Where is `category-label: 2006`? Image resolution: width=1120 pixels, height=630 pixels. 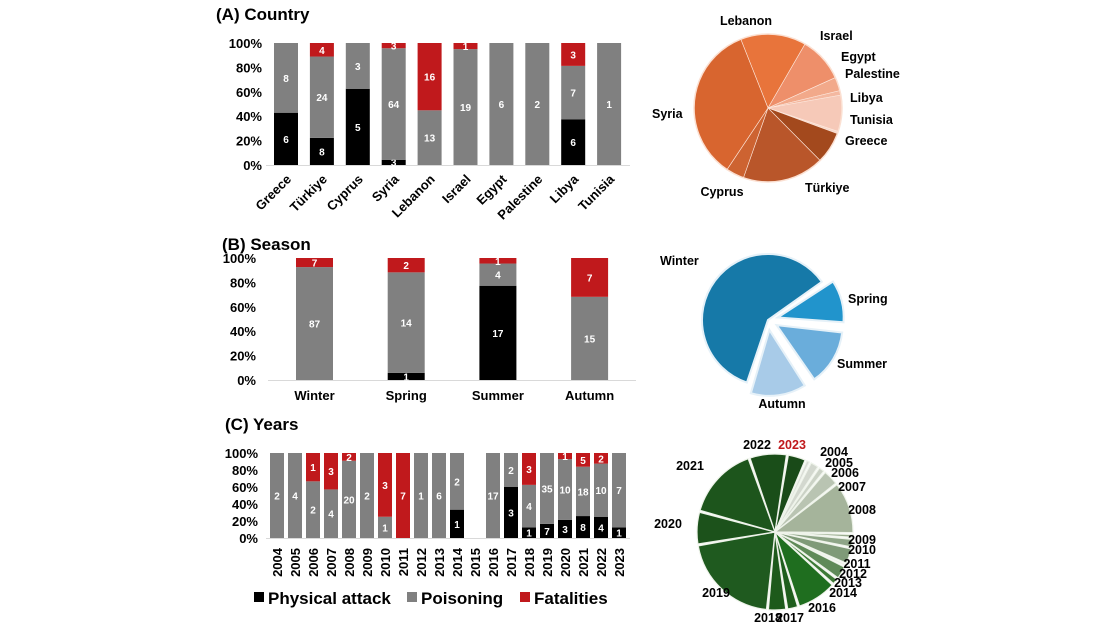
category-label: 2006 is located at coordinates (313, 562).